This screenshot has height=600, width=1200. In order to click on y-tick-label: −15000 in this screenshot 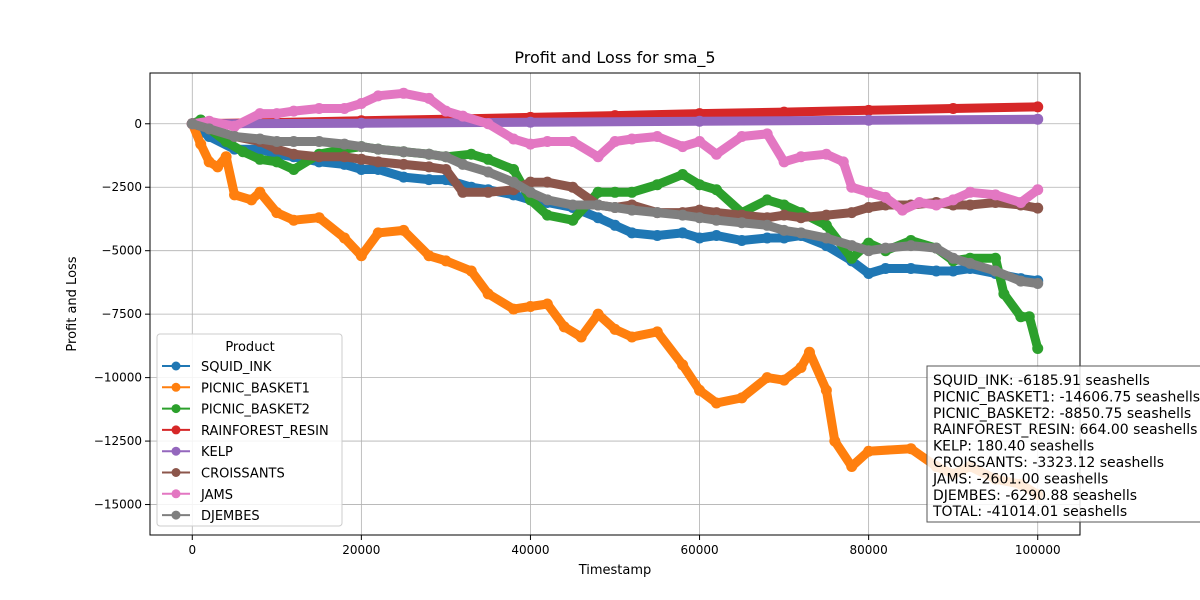, I will do `click(118, 505)`.